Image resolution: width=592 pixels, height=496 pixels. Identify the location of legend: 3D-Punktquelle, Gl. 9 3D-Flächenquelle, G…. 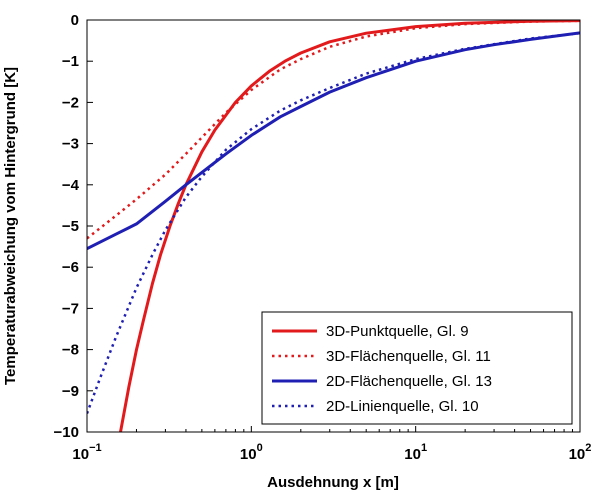
(417, 368).